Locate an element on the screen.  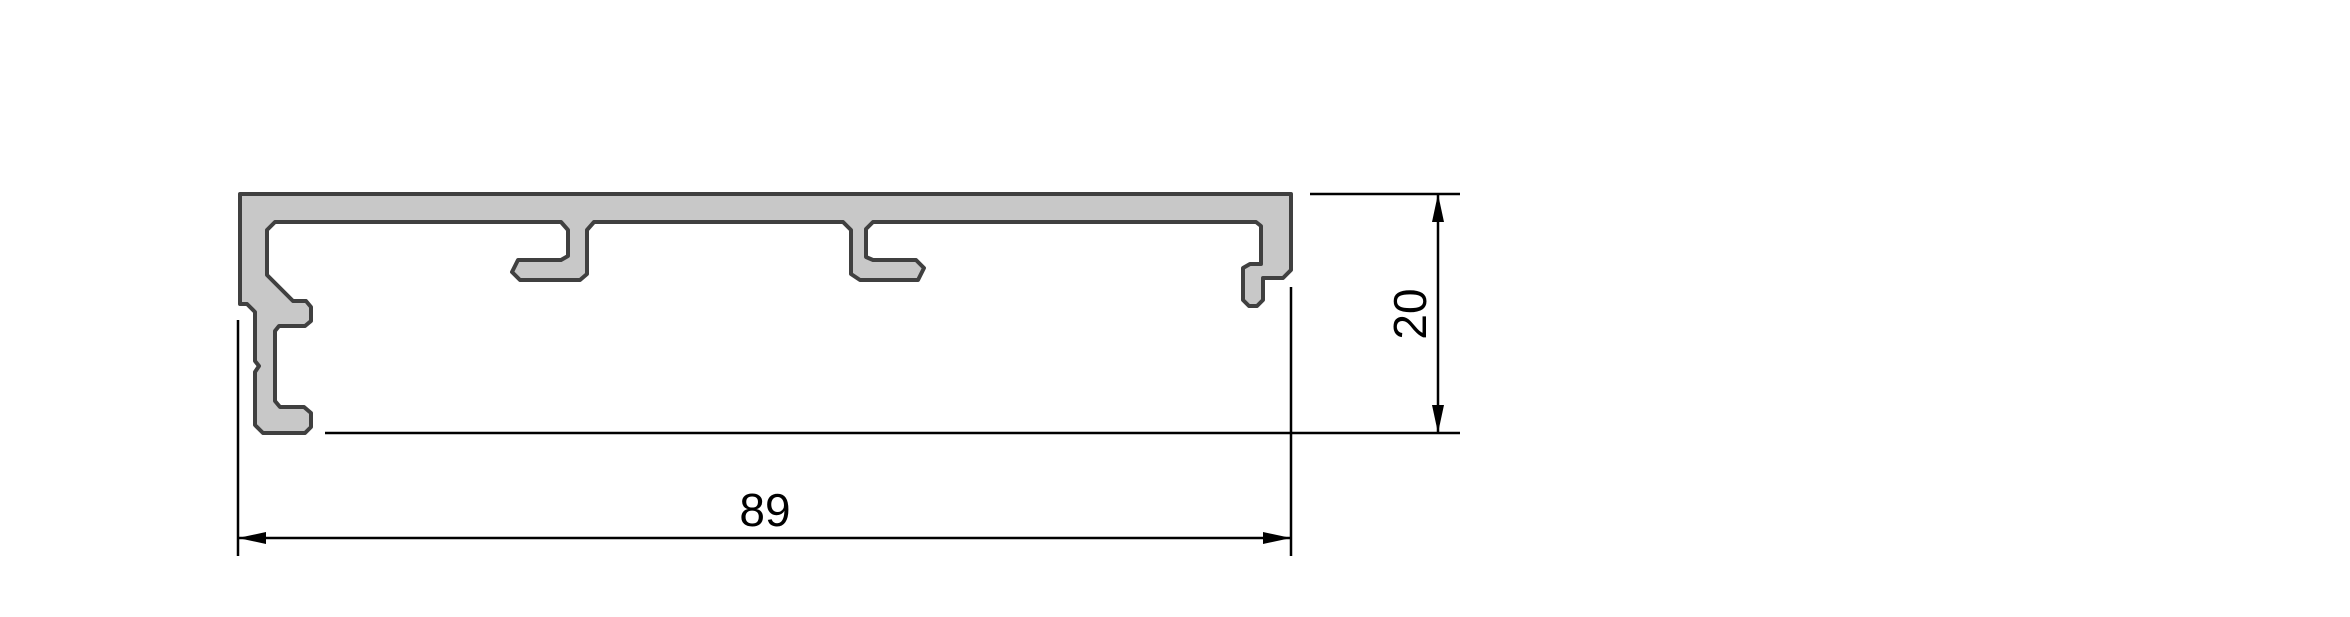
width-arrow-right is located at coordinates (1277, 538).